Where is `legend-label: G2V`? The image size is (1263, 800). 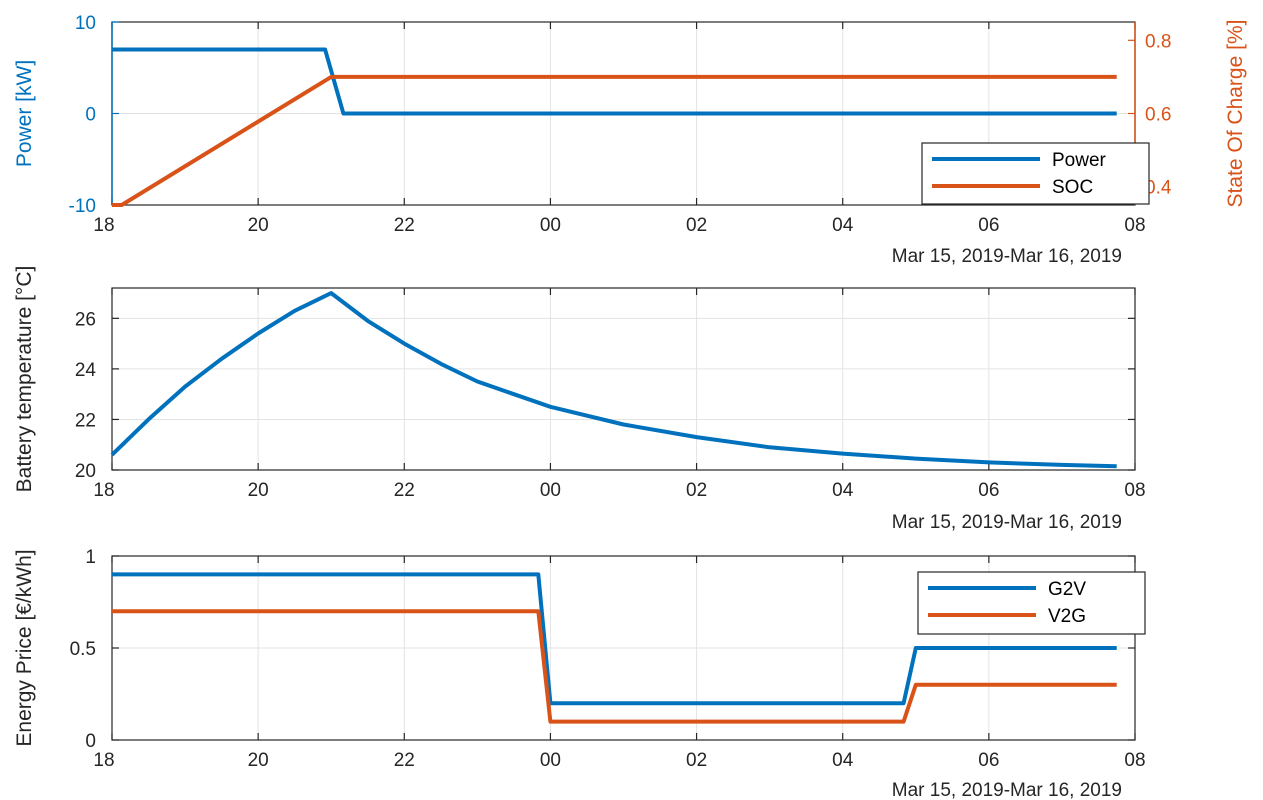 legend-label: G2V is located at coordinates (1067, 589).